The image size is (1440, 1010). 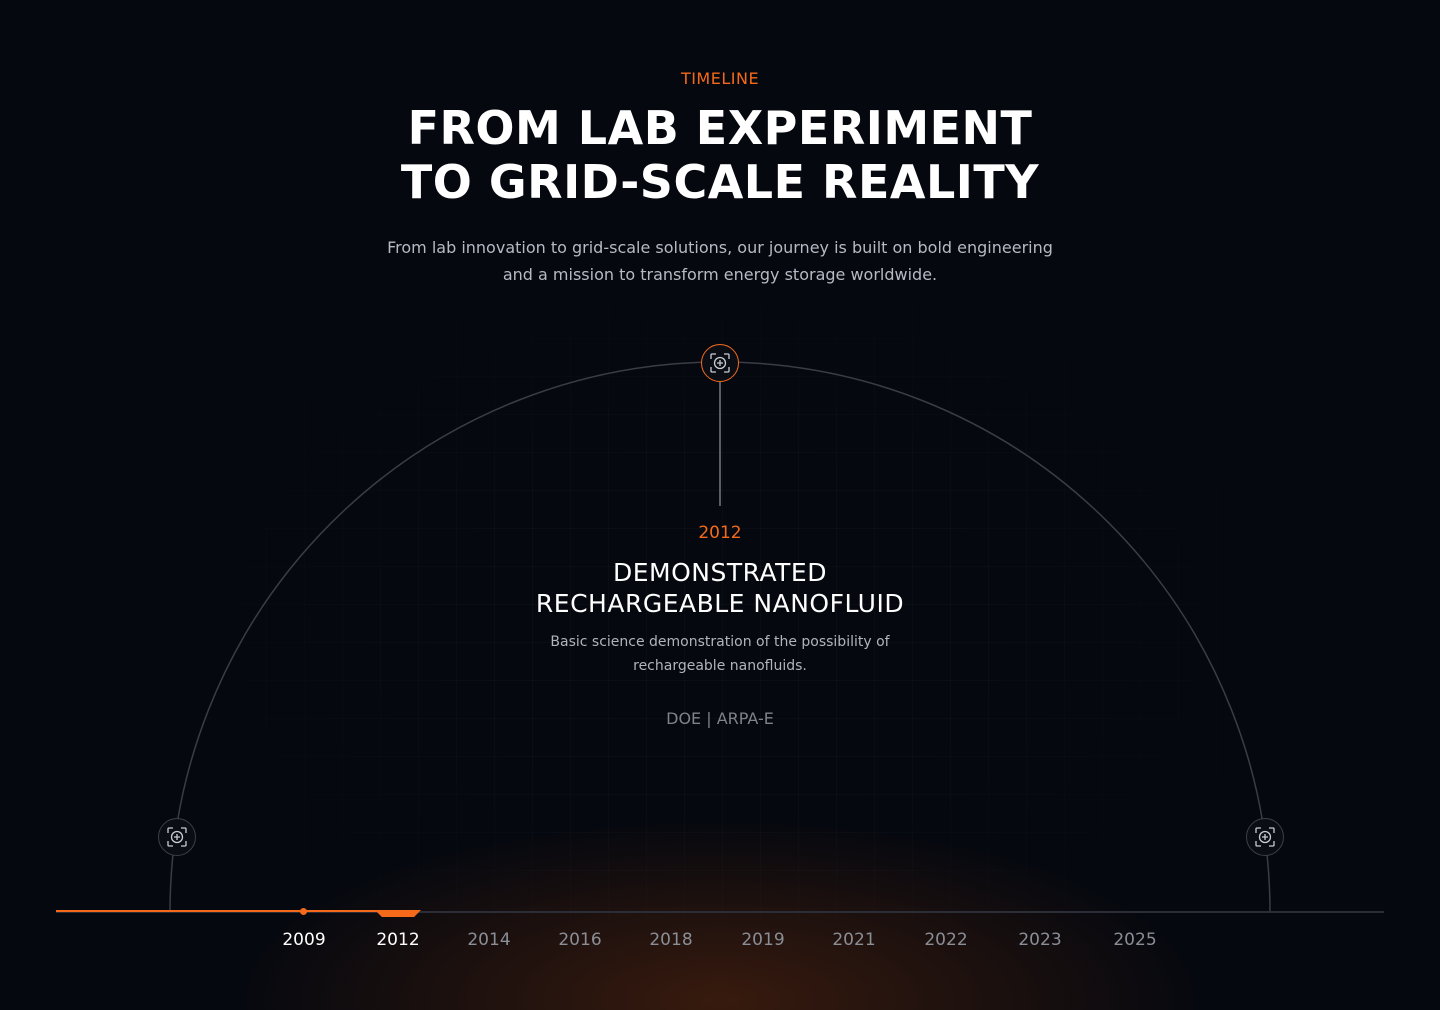 I want to click on title-line-1: FROM LAB EXPERIMENT, so click(x=720, y=128).